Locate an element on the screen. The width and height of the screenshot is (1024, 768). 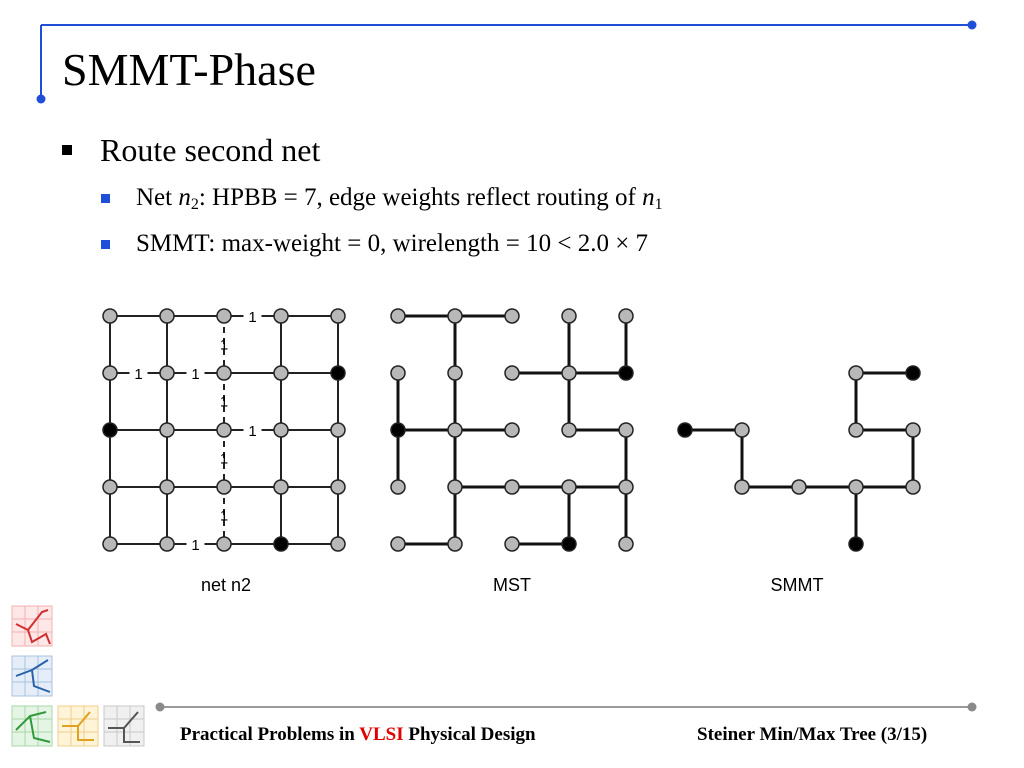
bullet-main-text: Route second net is located at coordinates (210, 149).